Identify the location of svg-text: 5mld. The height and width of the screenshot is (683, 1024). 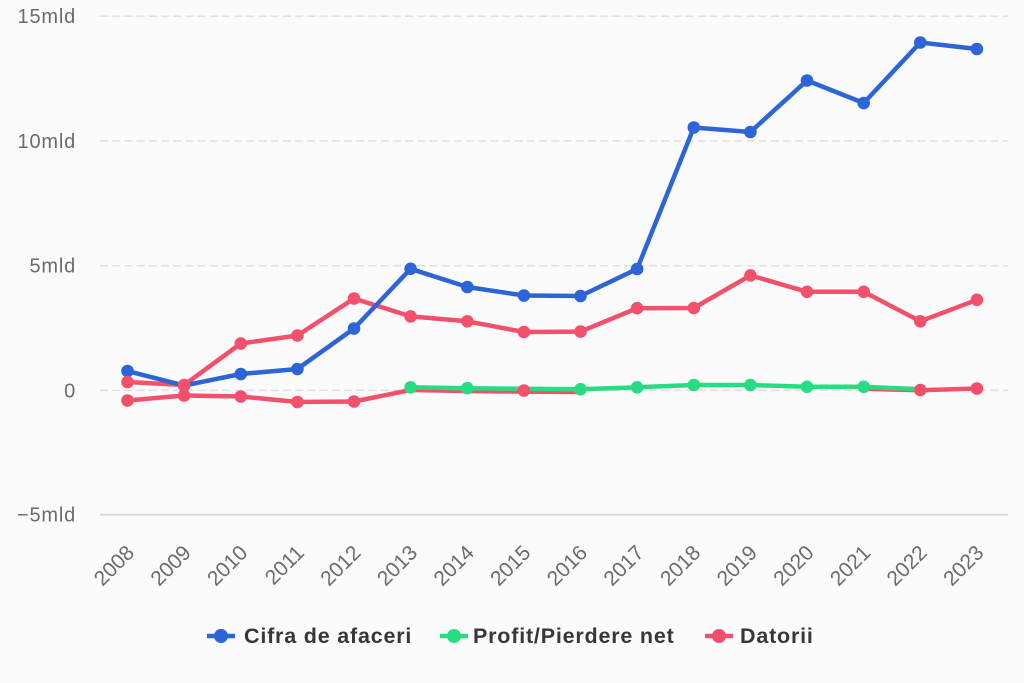
(52, 267).